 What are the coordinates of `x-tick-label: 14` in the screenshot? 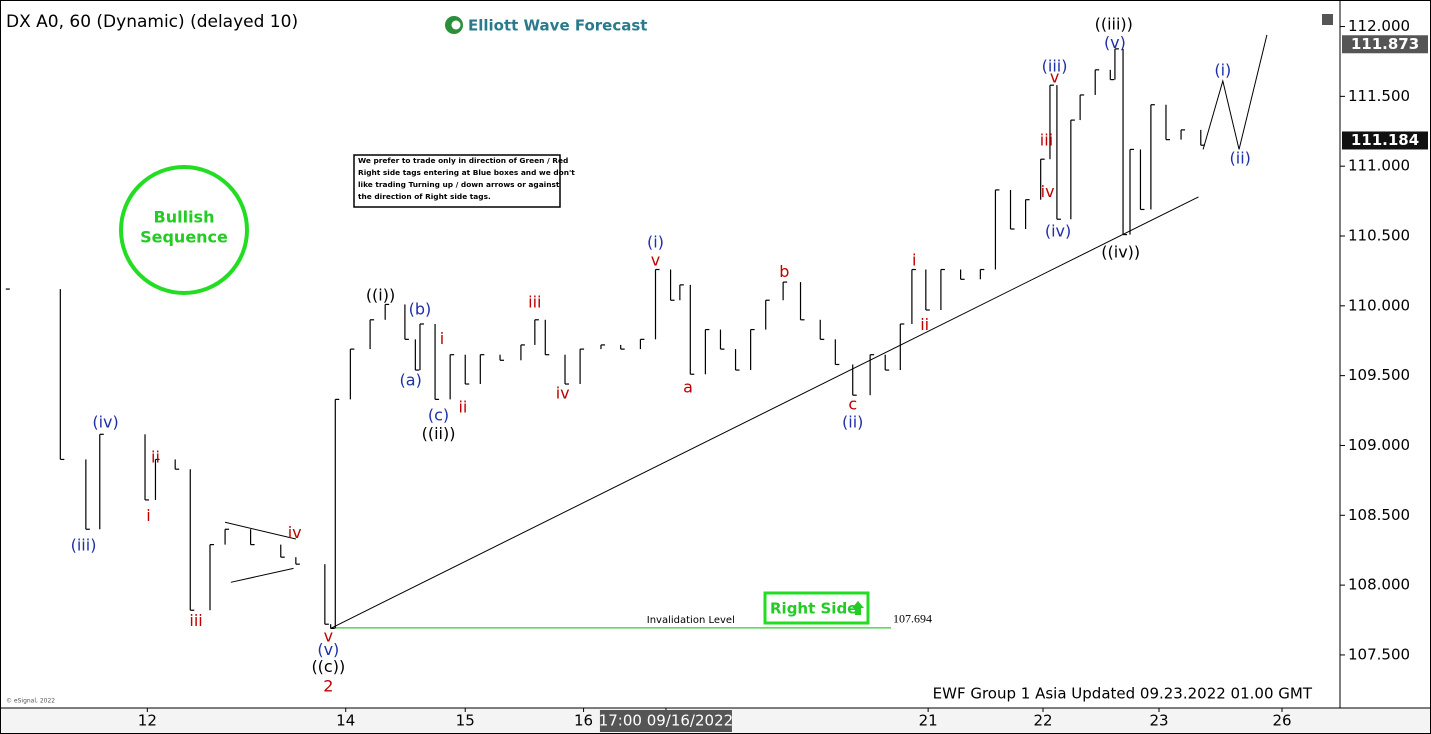 It's located at (345, 721).